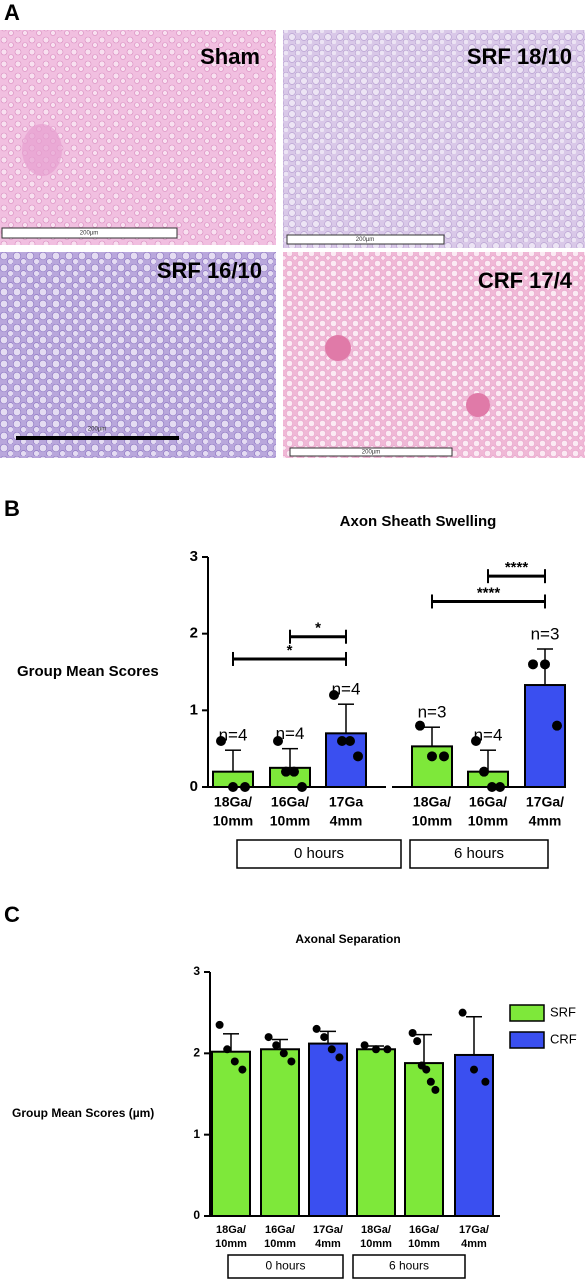 This screenshot has width=585, height=1280. I want to click on image-title: CRF 17/4, so click(525, 280).